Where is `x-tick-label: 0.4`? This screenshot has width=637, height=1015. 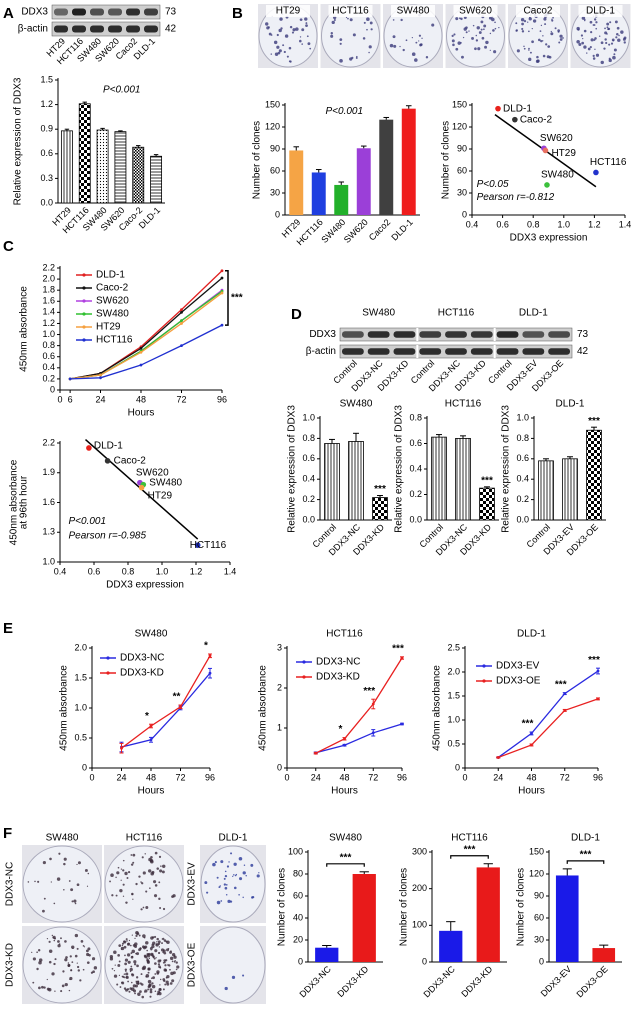 x-tick-label: 0.4 is located at coordinates (60, 571).